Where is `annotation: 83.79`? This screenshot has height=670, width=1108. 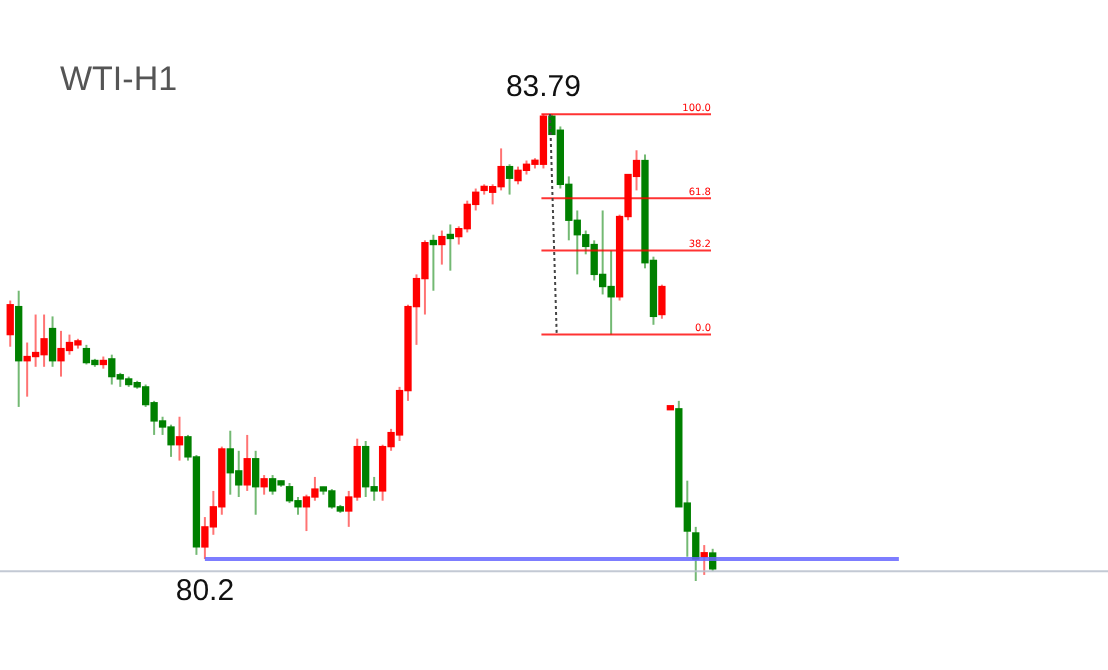
annotation: 83.79 is located at coordinates (543, 86).